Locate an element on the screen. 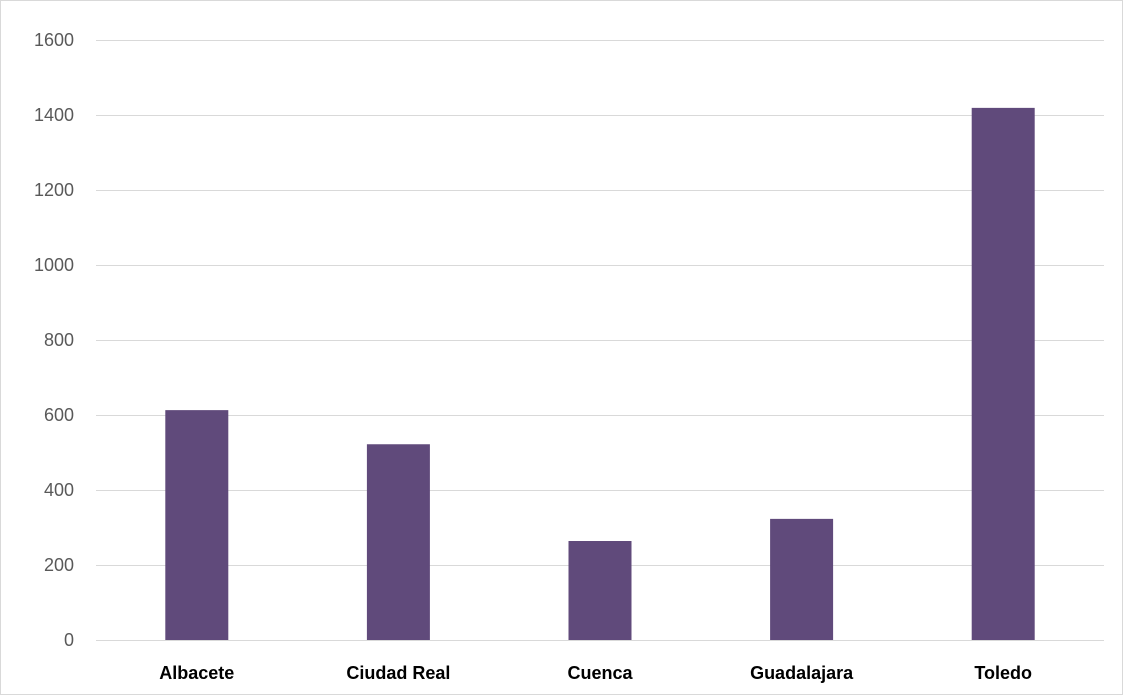  y-tick-label: 200 is located at coordinates (59, 565).